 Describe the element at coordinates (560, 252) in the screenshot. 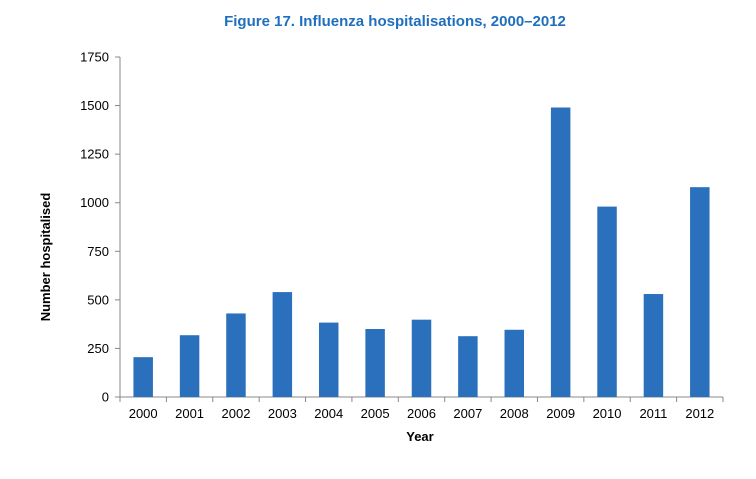

I see `bar-2009` at that location.